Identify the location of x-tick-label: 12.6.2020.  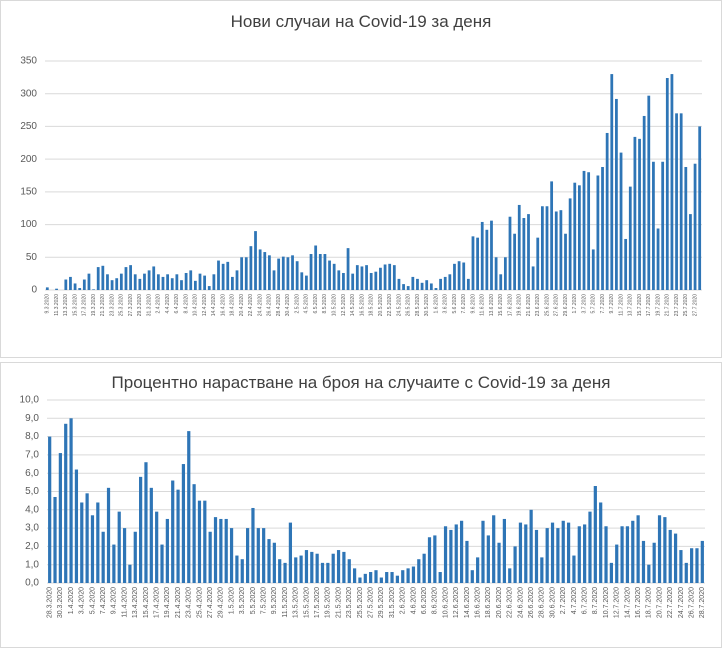
(456, 602).